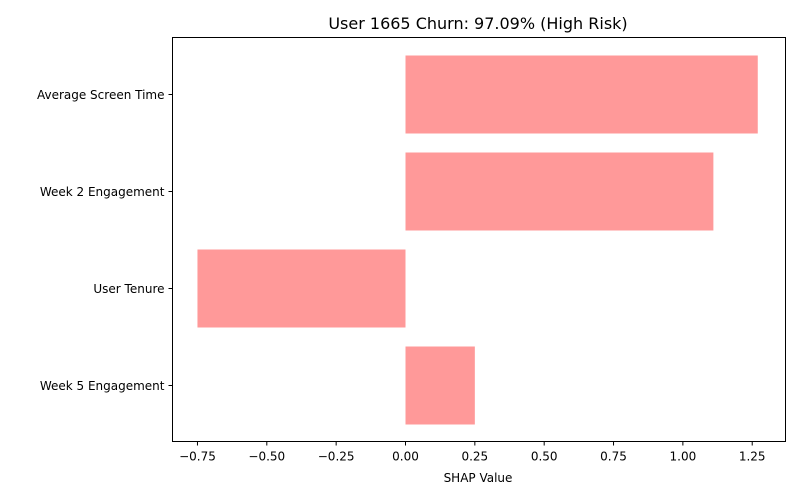  Describe the element at coordinates (474, 457) in the screenshot. I see `x-tick-label: 0.25` at that location.